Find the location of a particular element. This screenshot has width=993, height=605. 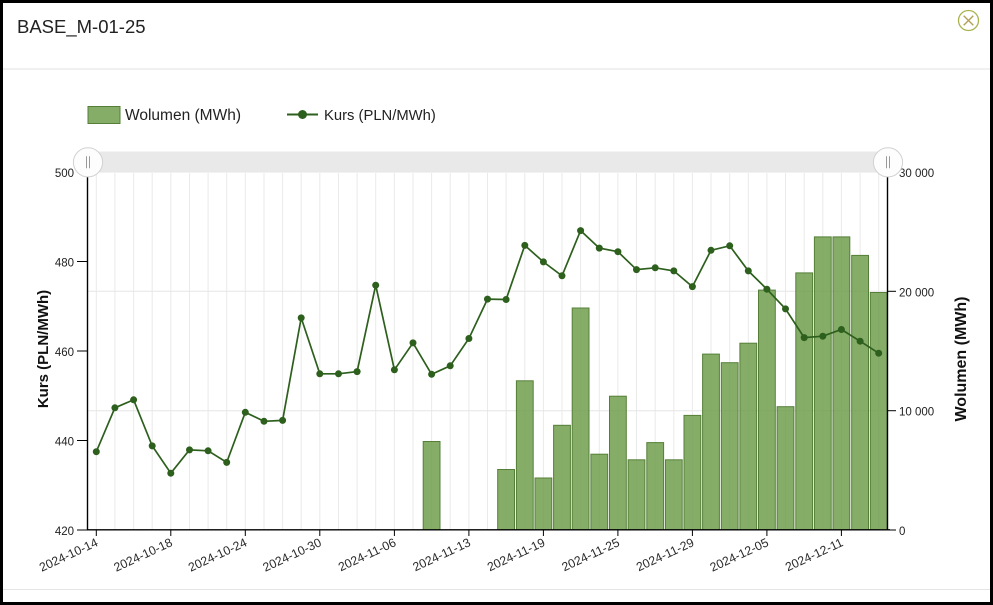

svg-text: 0 is located at coordinates (902, 532).